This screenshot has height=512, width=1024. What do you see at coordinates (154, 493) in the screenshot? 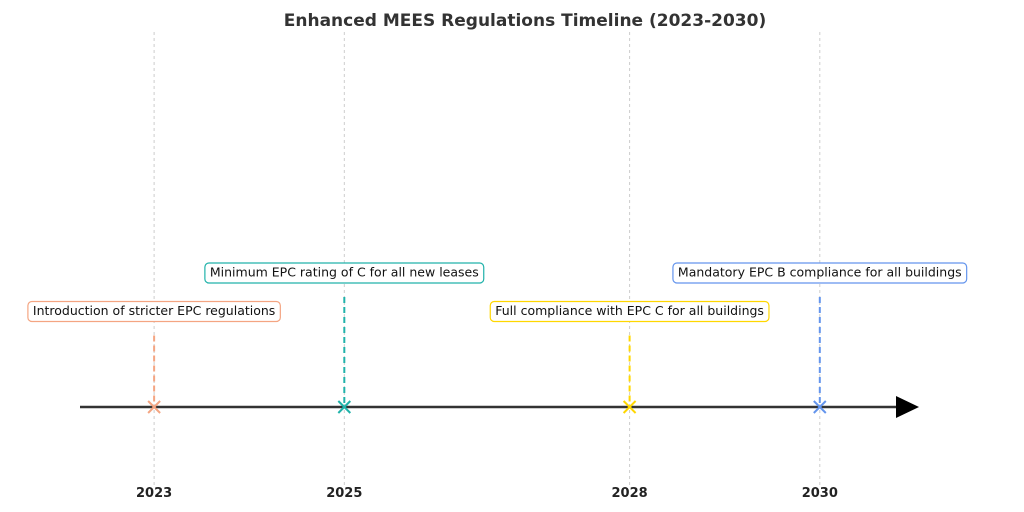
I see `tick-label-2023: 2023` at bounding box center [154, 493].